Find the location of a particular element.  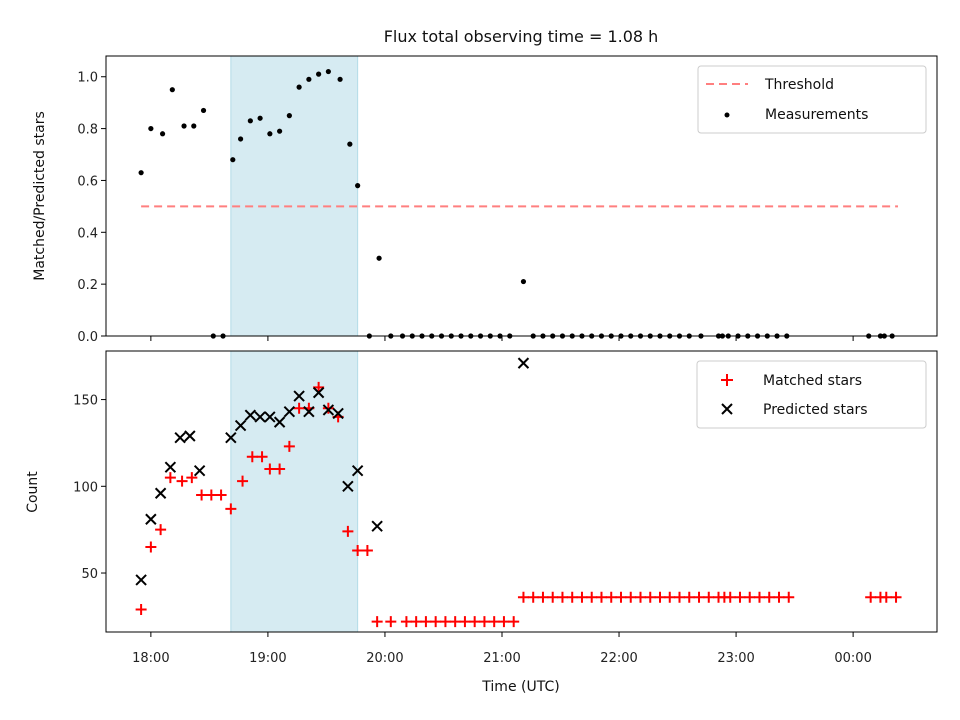

top-y-ticks: 0.0 0.2 0.4 0.6 0.8 1.0 is located at coordinates (91, 208).